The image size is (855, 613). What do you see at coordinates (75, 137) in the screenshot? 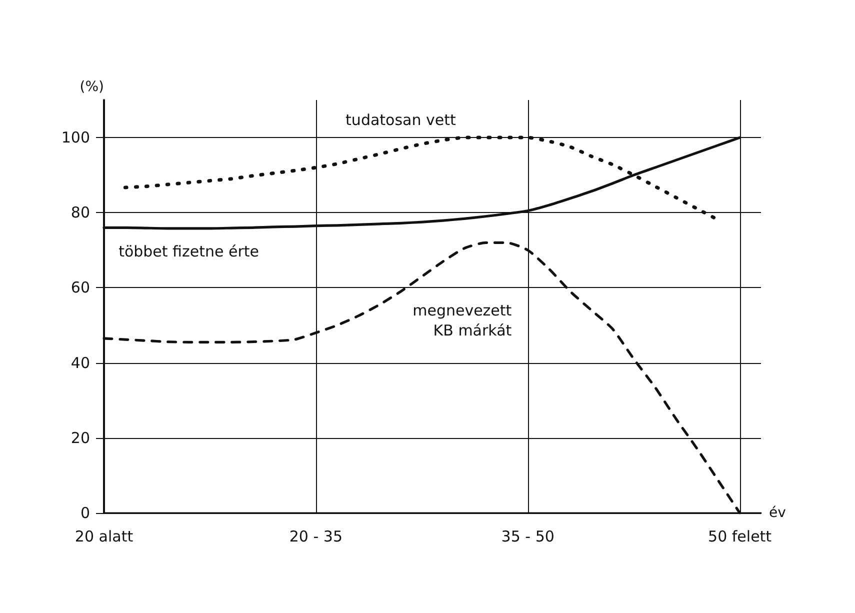
I see `y-tick-label: 100` at bounding box center [75, 137].